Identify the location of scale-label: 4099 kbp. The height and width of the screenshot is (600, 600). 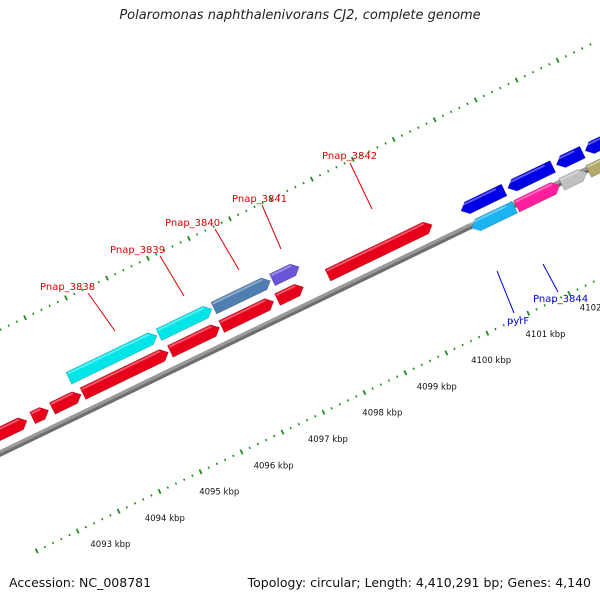
(437, 387).